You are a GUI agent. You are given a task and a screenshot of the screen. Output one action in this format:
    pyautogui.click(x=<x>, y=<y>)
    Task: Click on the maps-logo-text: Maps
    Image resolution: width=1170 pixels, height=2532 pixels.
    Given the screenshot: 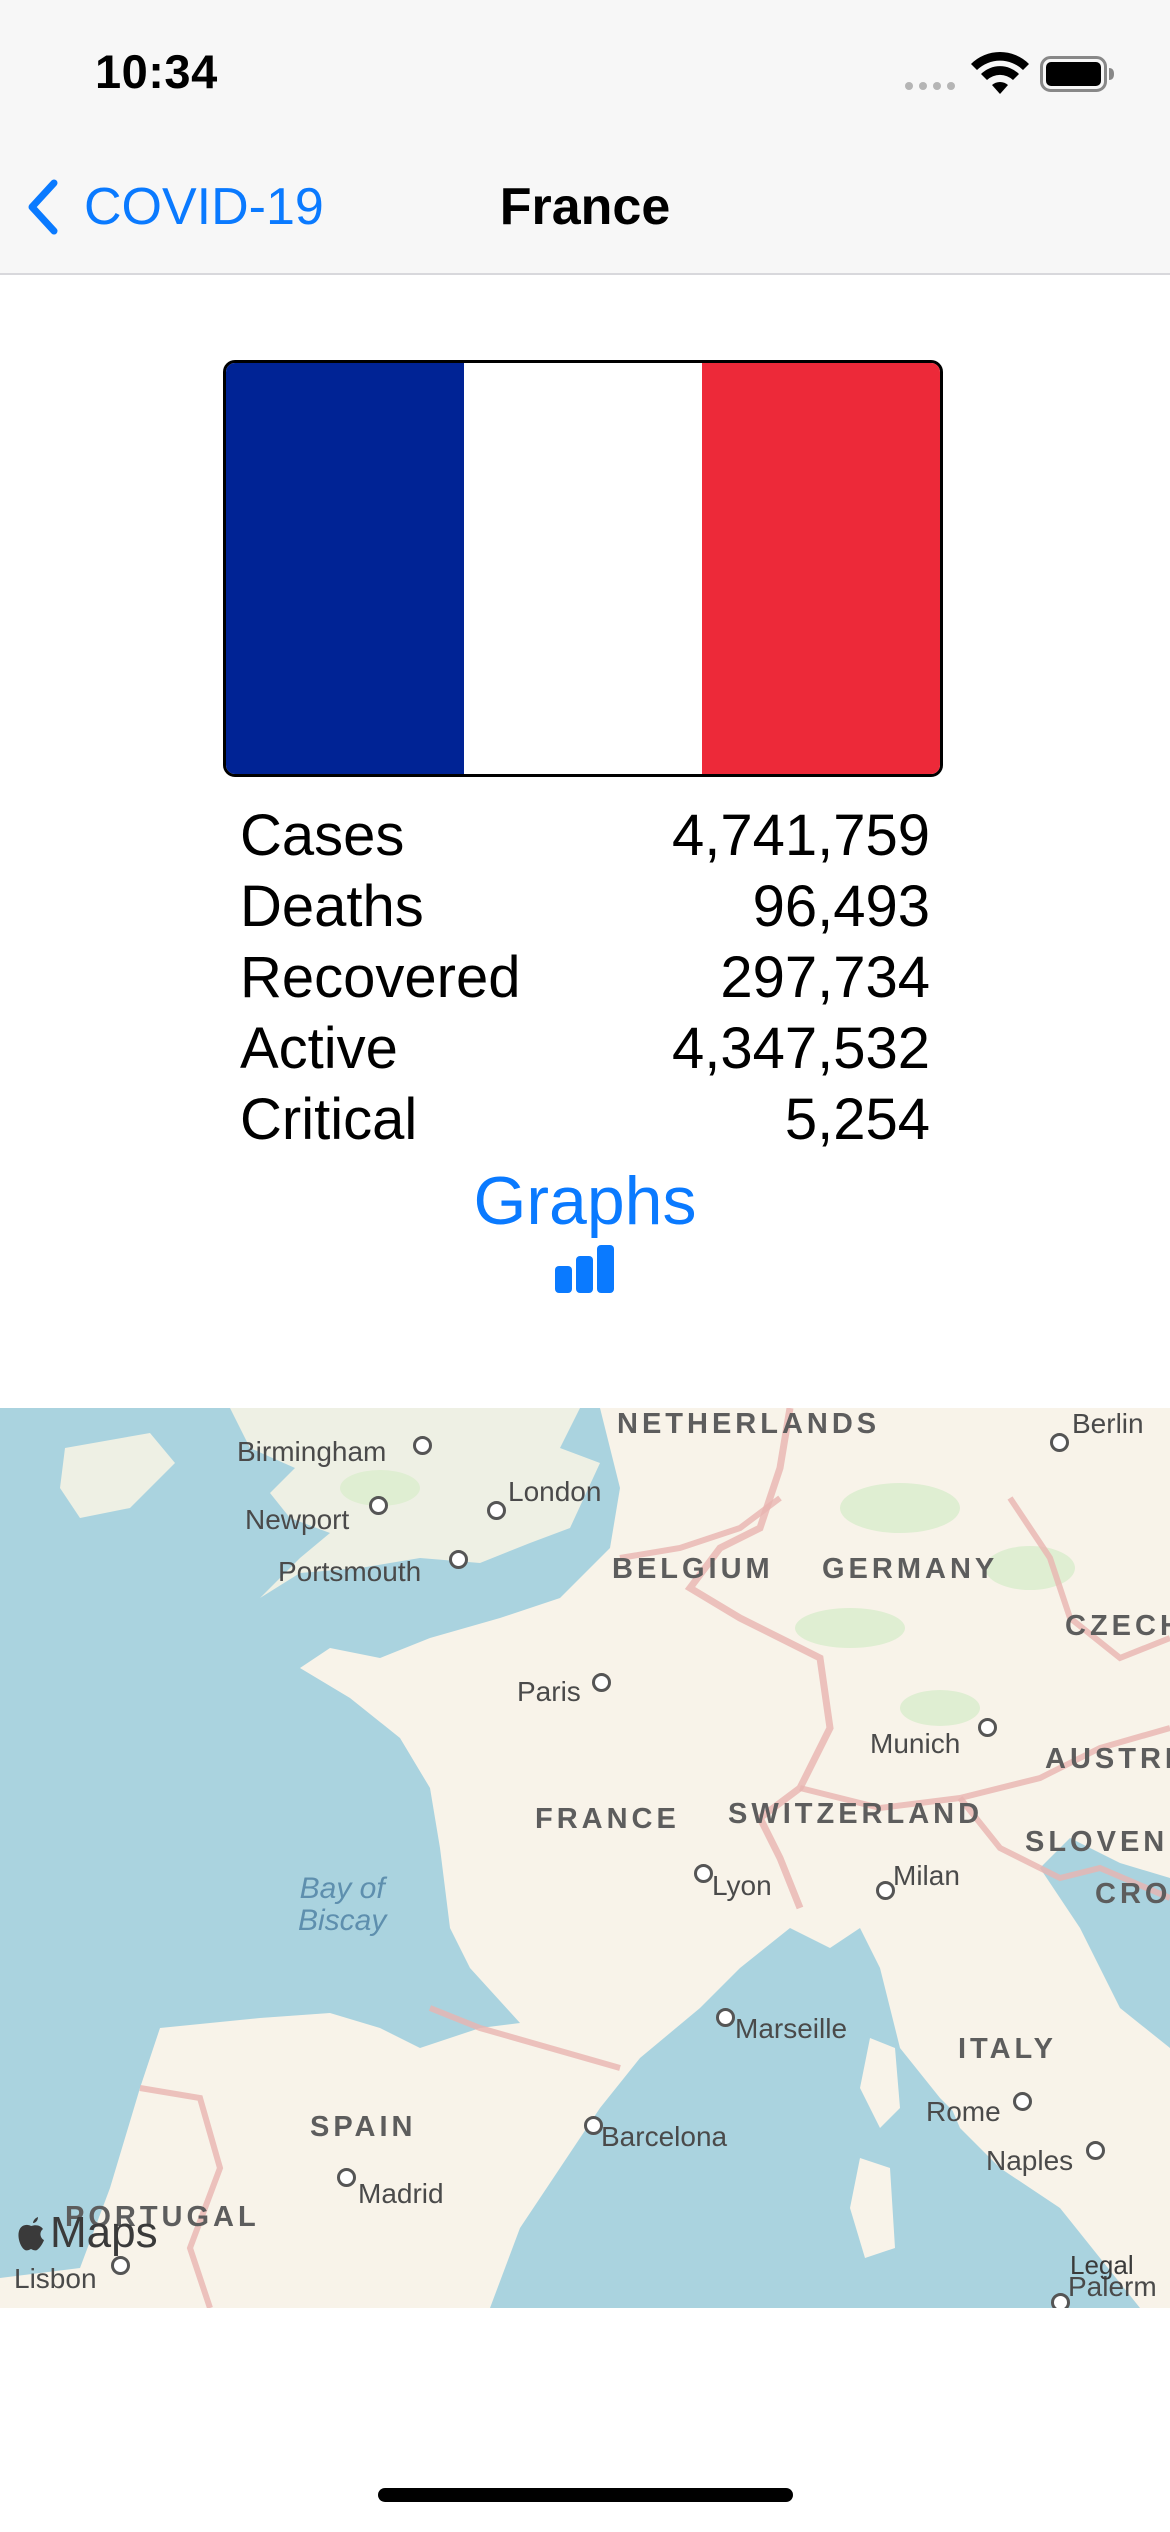 What is the action you would take?
    pyautogui.click(x=104, y=2232)
    